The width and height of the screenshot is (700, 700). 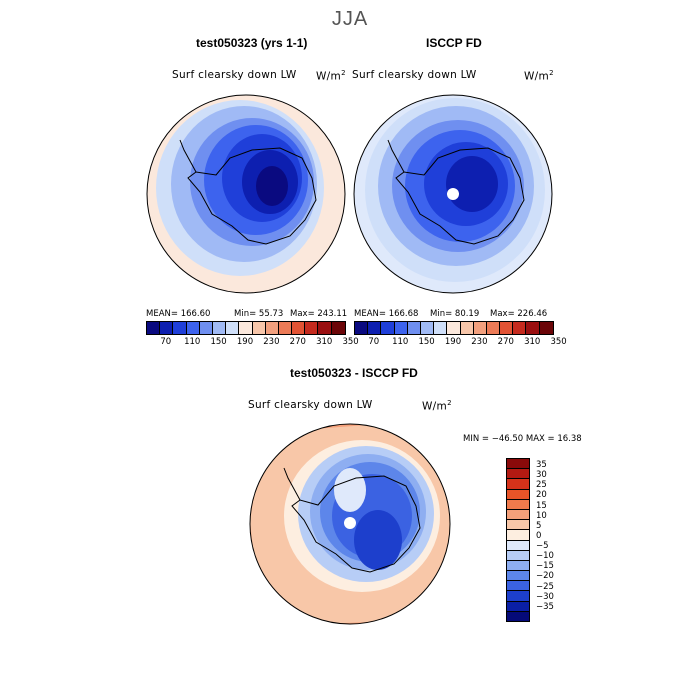 What do you see at coordinates (541, 495) in the screenshot?
I see `diff-colorbar-tick: 20` at bounding box center [541, 495].